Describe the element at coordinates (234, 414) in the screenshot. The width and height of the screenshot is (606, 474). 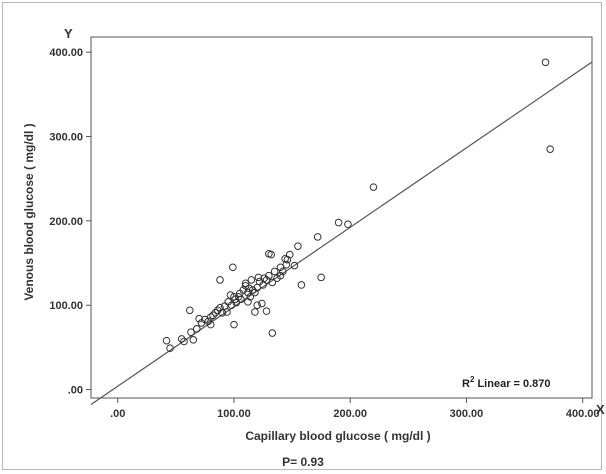
I see `x-tick-label: 100.00` at that location.